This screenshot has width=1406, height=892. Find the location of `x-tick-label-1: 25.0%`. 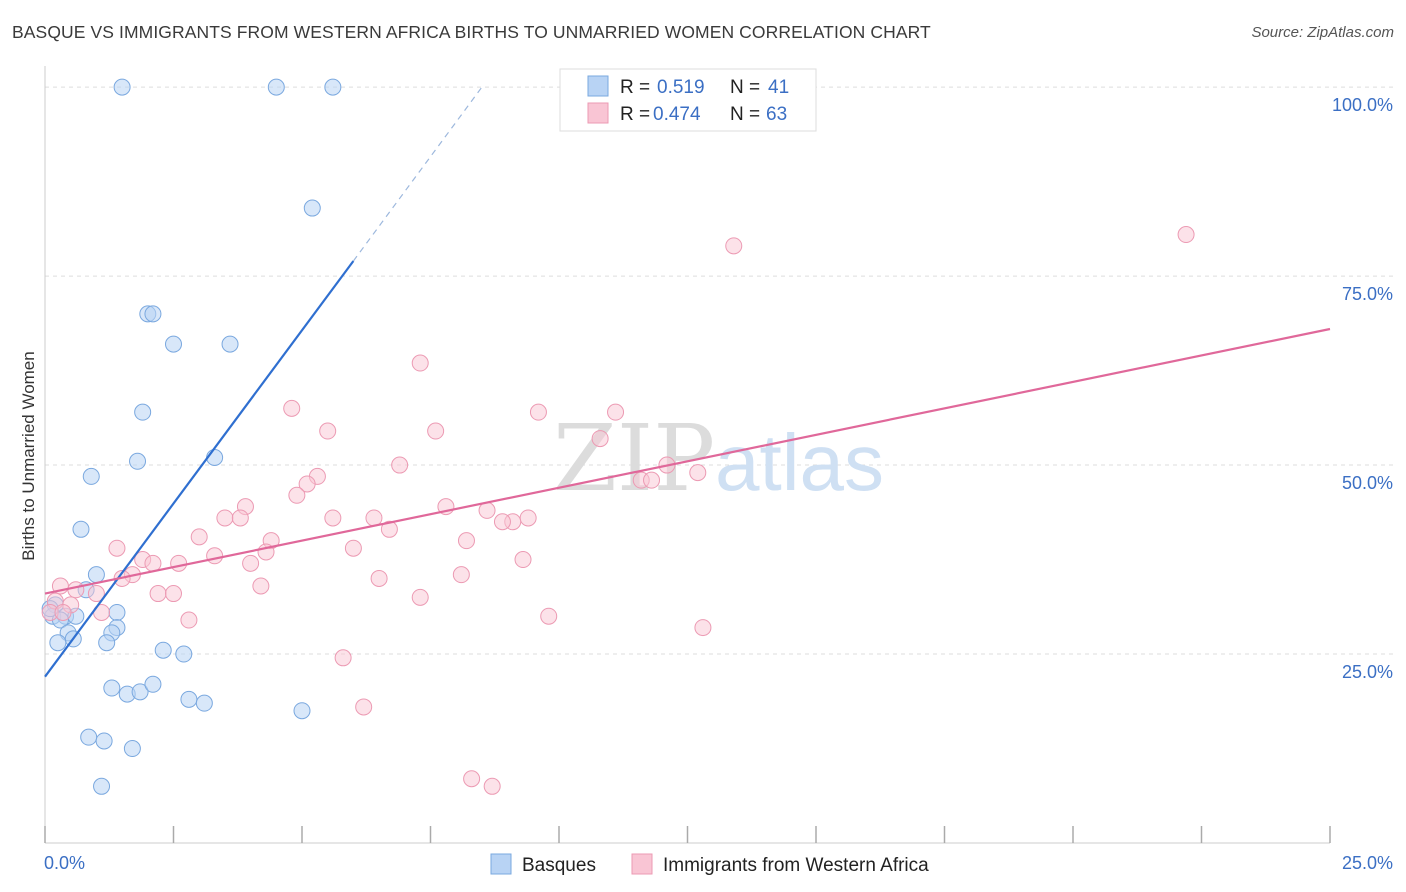

x-tick-label-1: 25.0% is located at coordinates (1367, 863).